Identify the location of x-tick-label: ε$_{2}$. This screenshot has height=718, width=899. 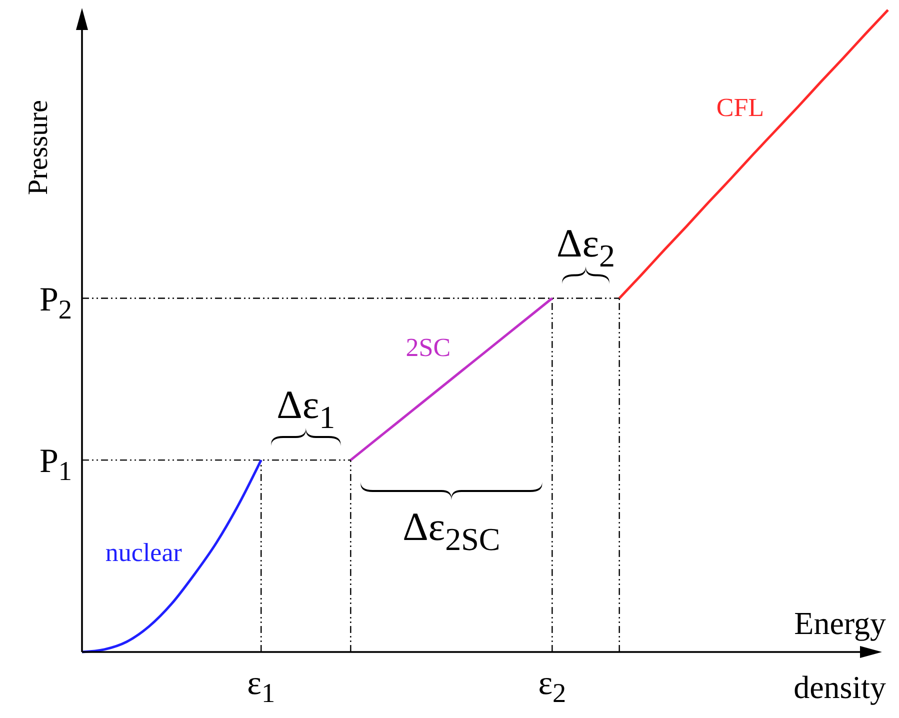
(552, 686).